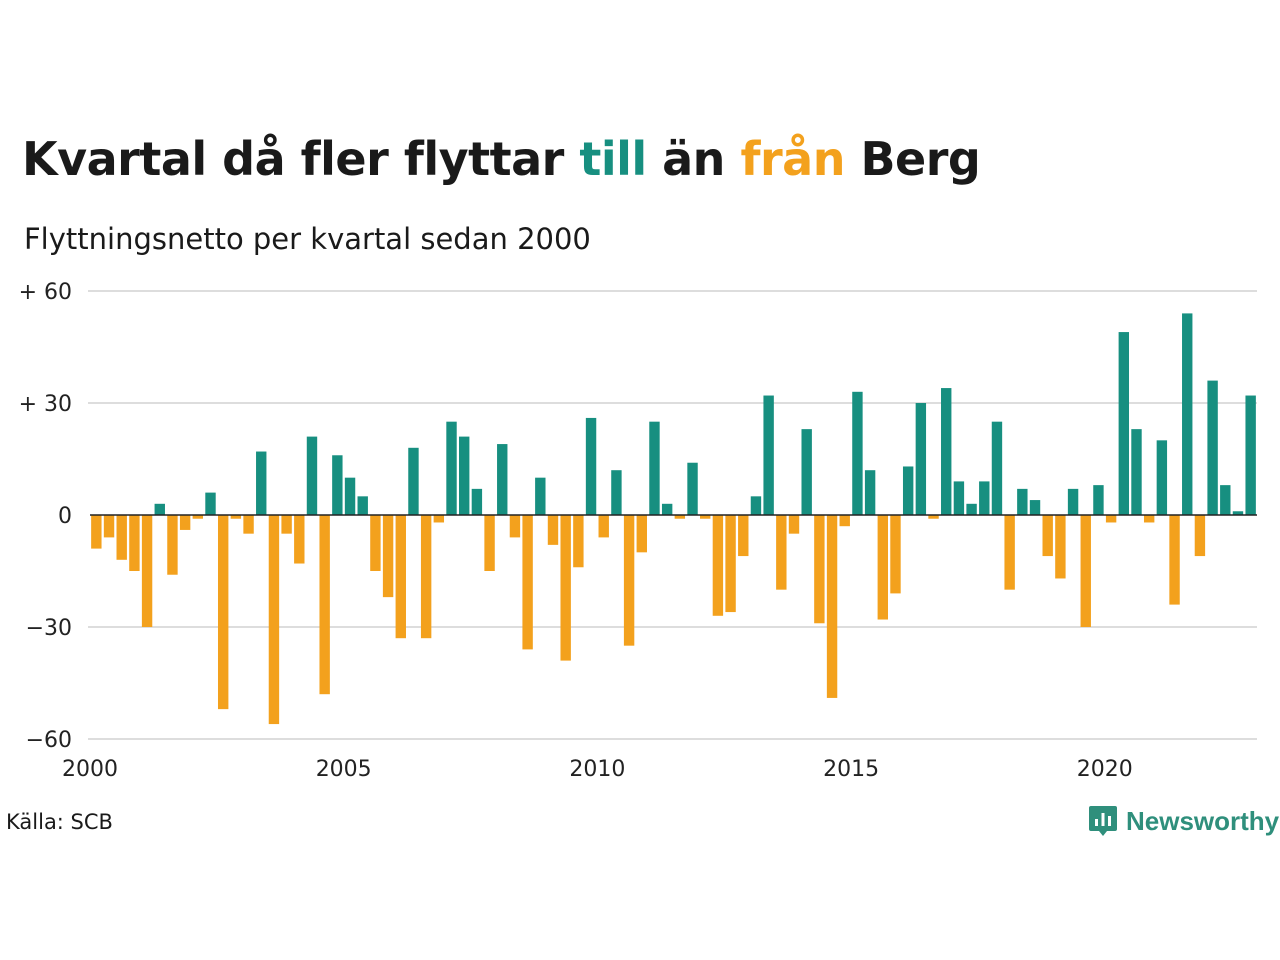 The height and width of the screenshot is (960, 1280). I want to click on x-axis-ticks: 2000 2005 2010 2015 2020, so click(597, 769).